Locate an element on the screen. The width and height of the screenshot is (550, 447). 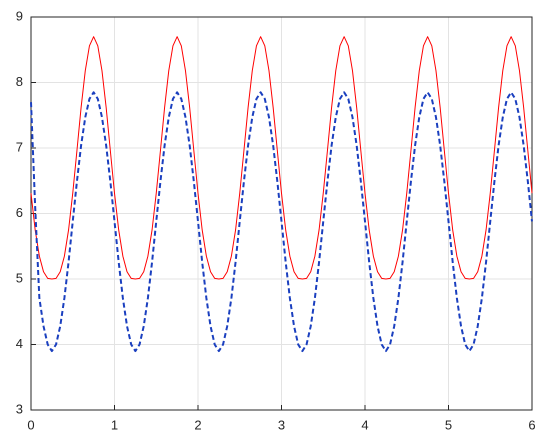
x-tick-label: 2 is located at coordinates (197, 424).